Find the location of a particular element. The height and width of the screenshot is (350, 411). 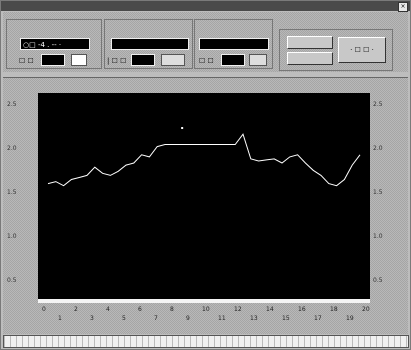

action-button-bottom is located at coordinates (310, 58).